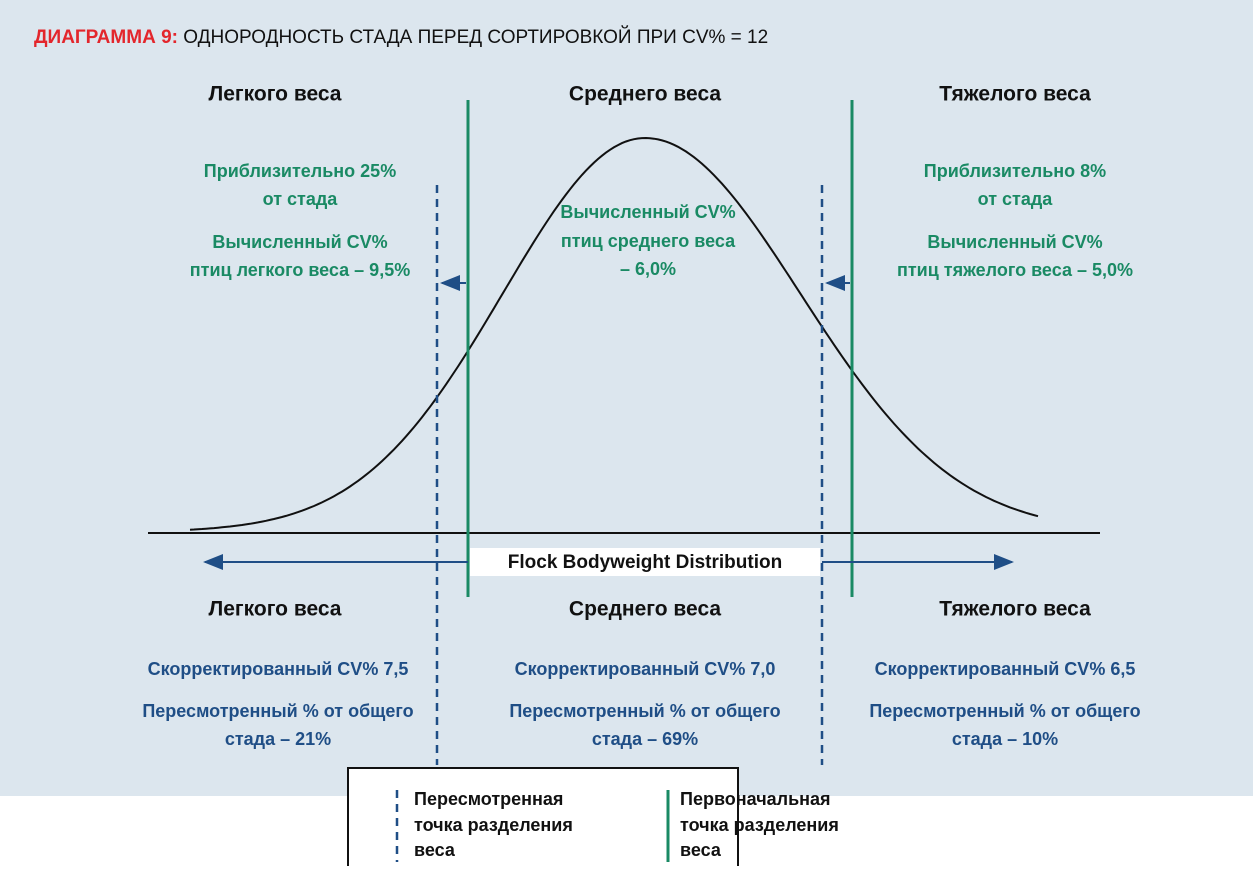 This screenshot has width=1253, height=871. What do you see at coordinates (645, 94) in the screenshot?
I see `top-heading: Среднего веса` at bounding box center [645, 94].